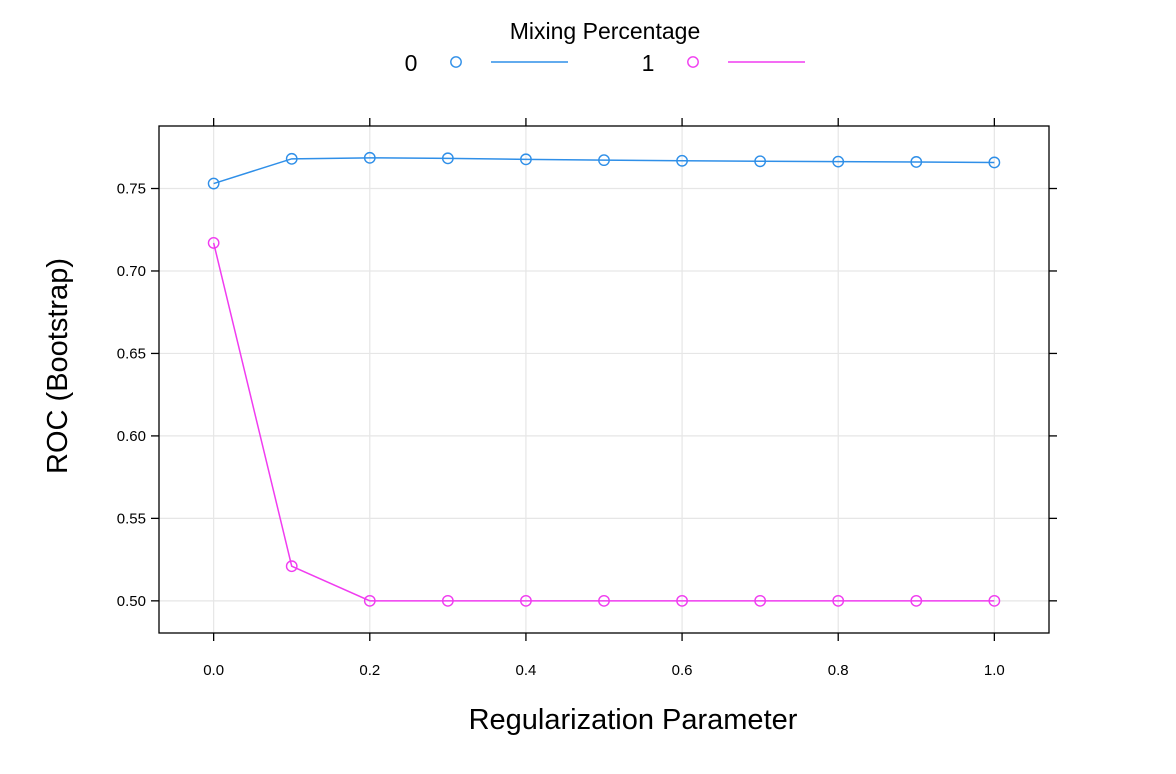  I want to click on legend-item-1: 1, so click(723, 63).